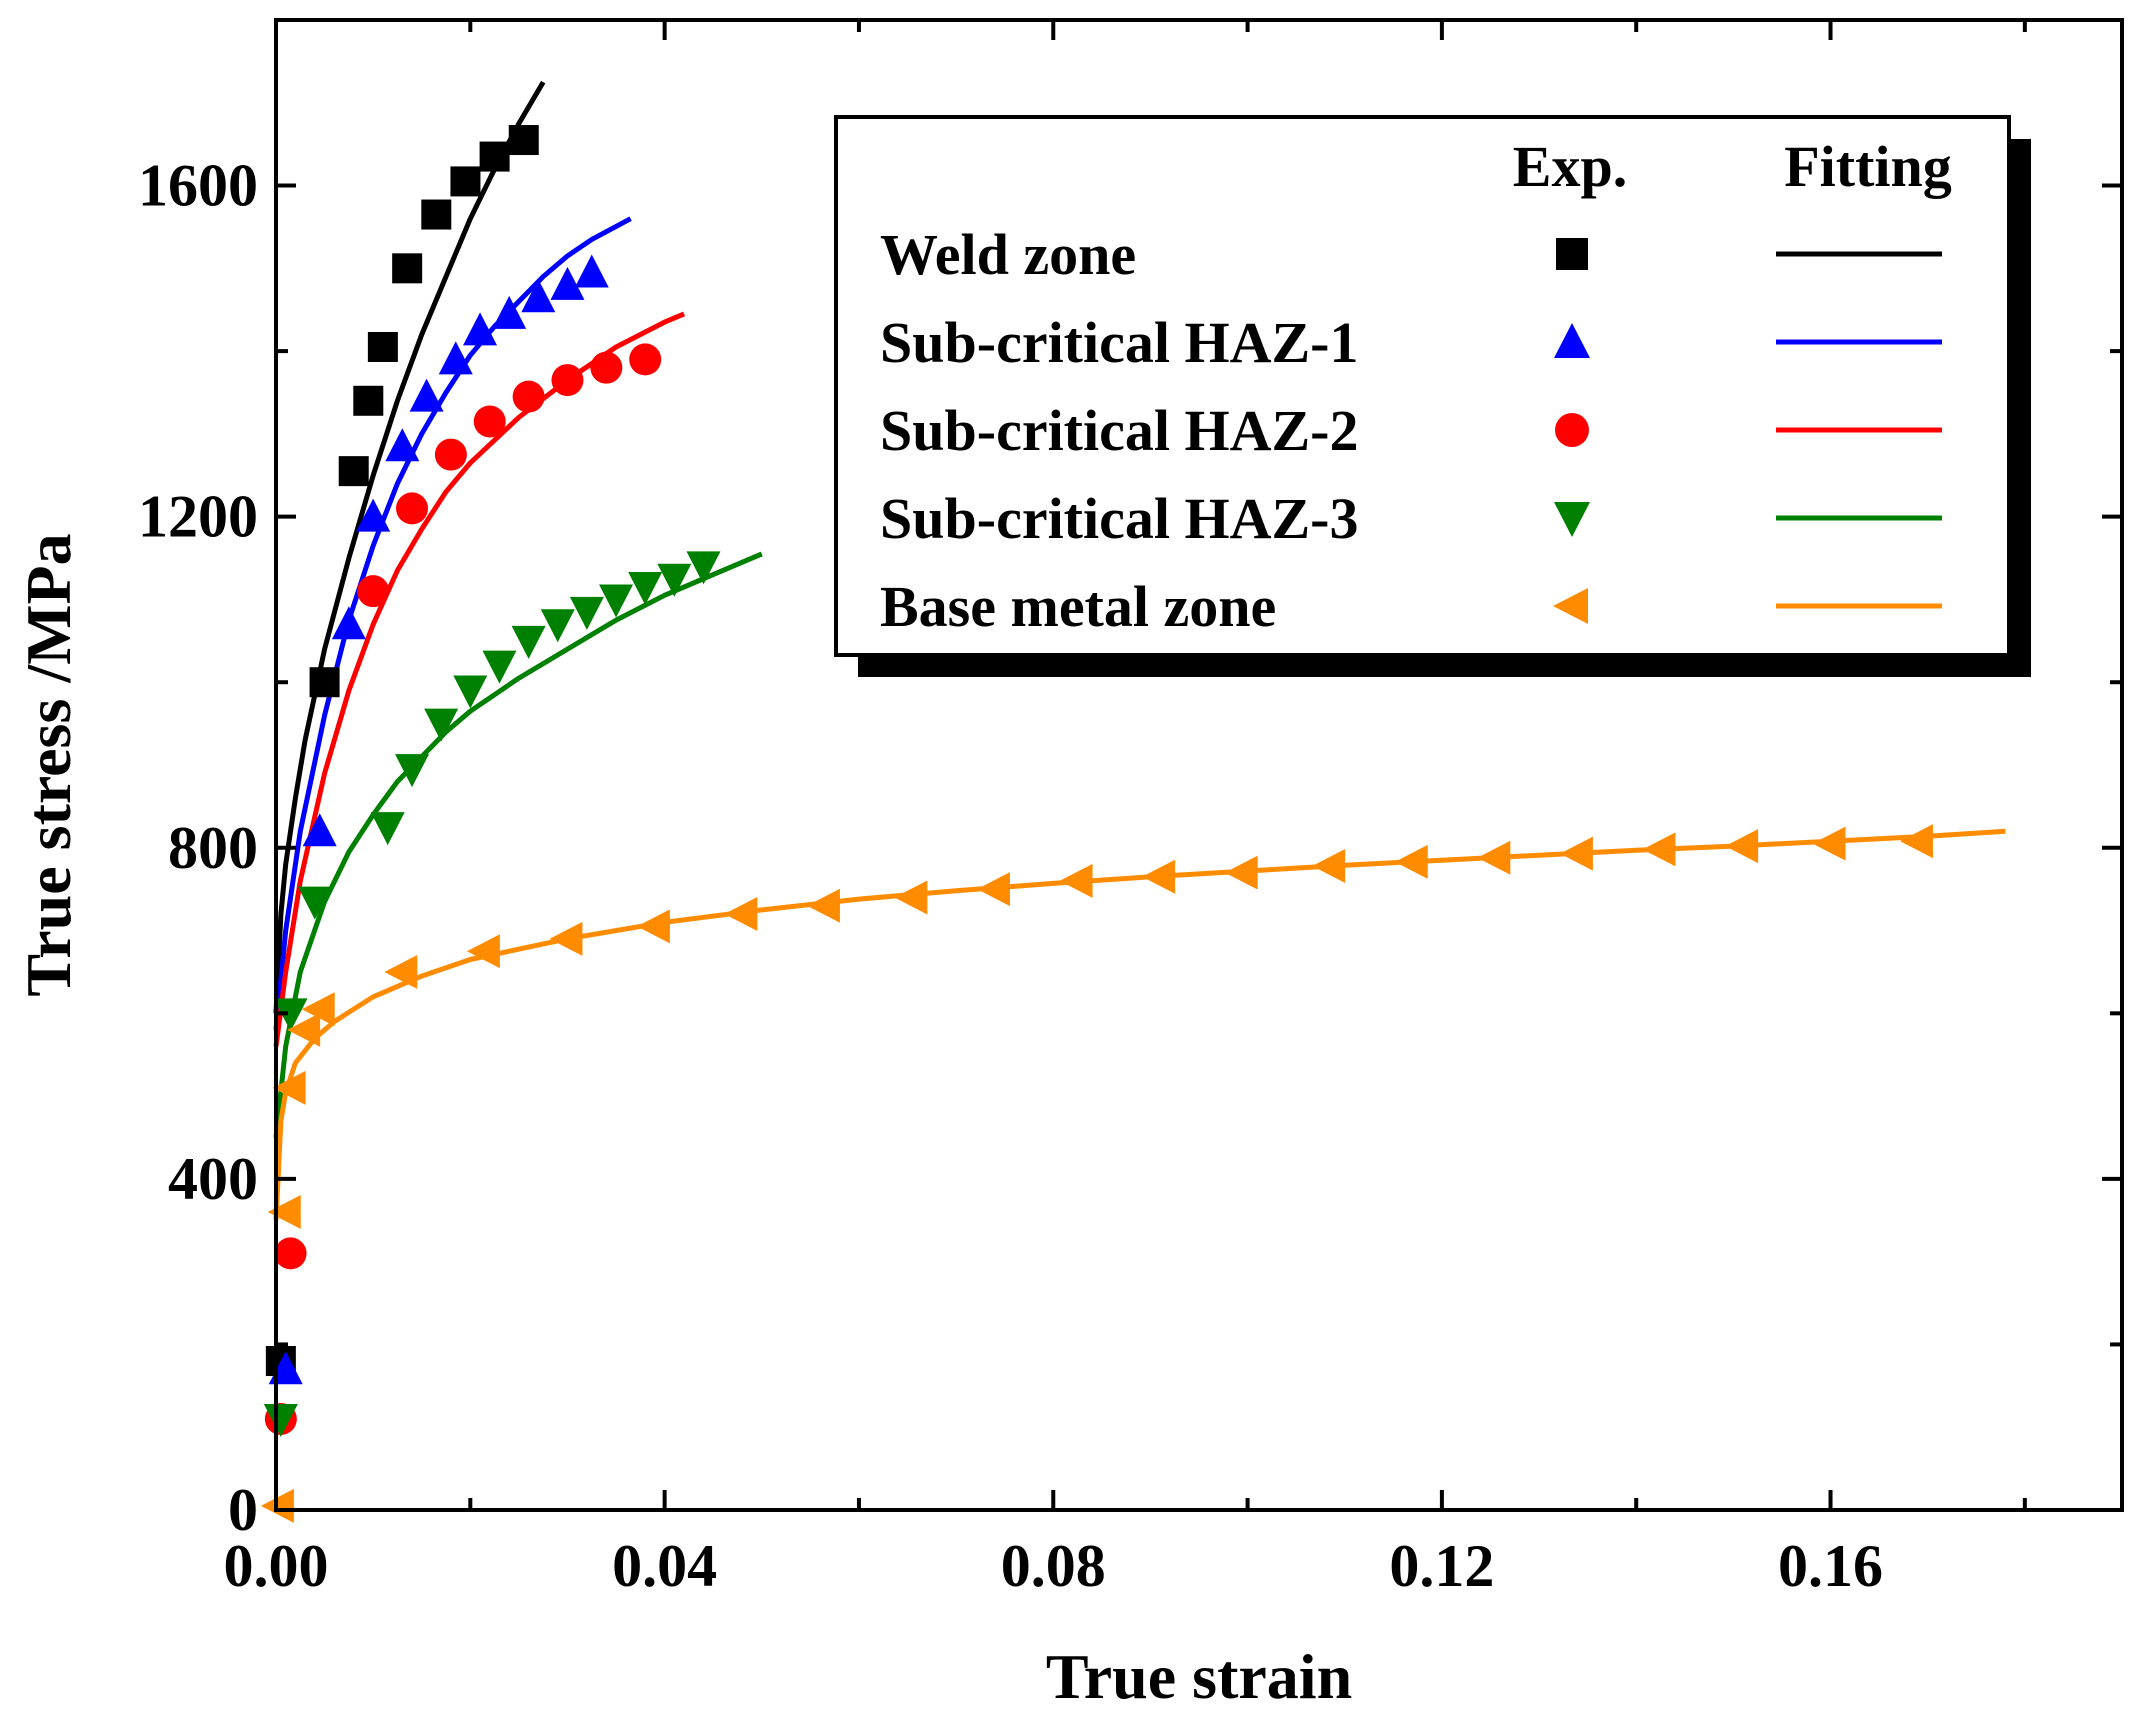  Describe the element at coordinates (243, 1510) in the screenshot. I see `y-tick-label: 0` at that location.